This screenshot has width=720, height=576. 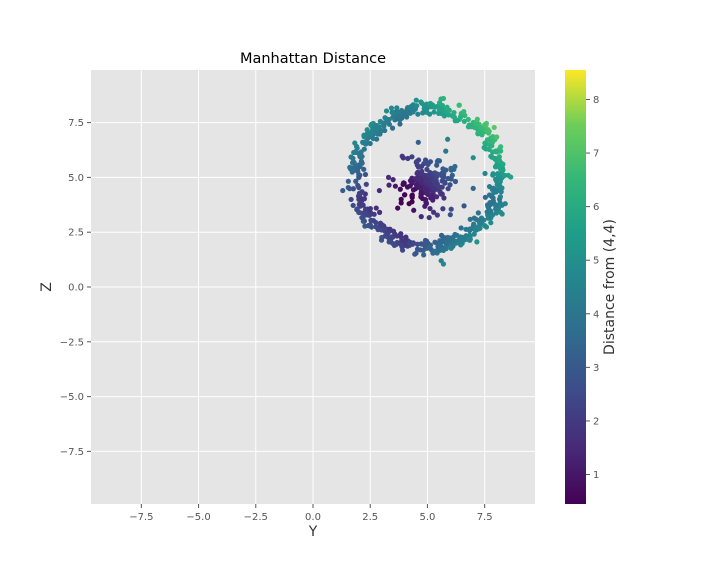 I want to click on y-axis-ticks: −7.5 −5.0 −2.5 0.0 2.5 5.0 7.5, so click(x=75, y=288).